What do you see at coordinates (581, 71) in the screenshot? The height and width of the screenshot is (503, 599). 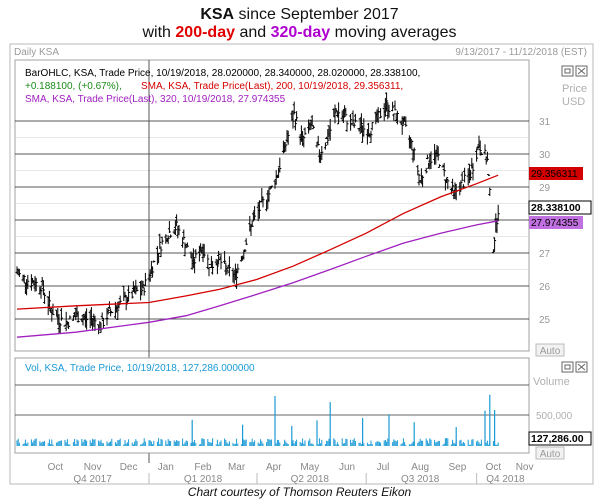 I see `panel-close-icon` at bounding box center [581, 71].